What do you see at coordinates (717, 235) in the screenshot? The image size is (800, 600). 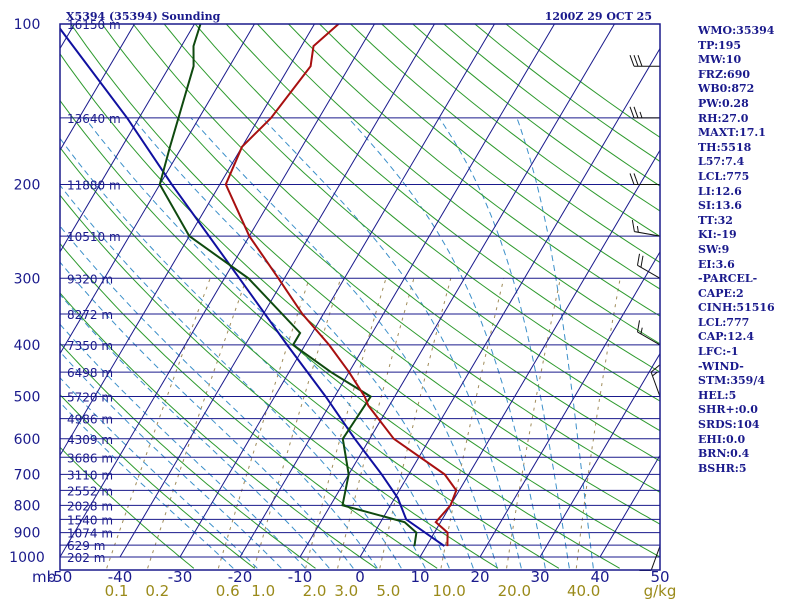 I see `index-item: KI:-19` at bounding box center [717, 235].